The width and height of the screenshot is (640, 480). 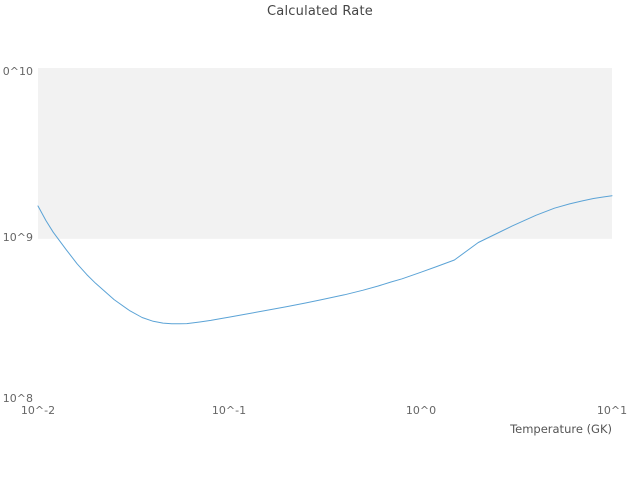 I want to click on x-tick-label: 10^-1, so click(x=229, y=410).